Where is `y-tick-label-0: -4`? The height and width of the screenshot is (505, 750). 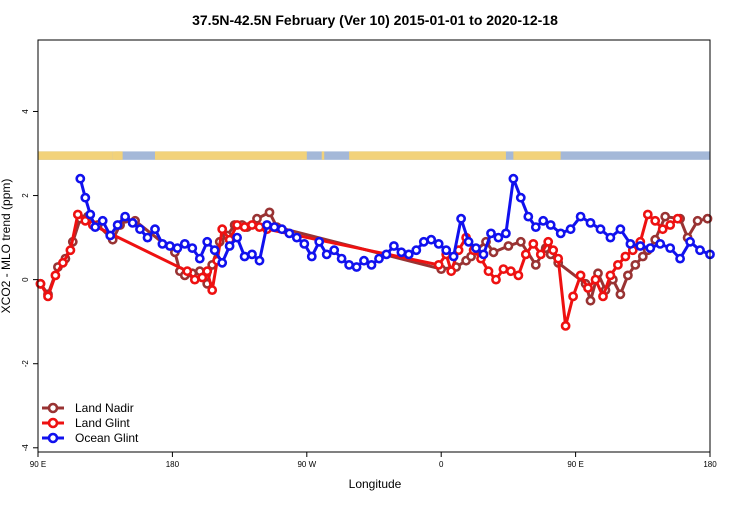 y-tick-label-0: -4 is located at coordinates (25, 448).